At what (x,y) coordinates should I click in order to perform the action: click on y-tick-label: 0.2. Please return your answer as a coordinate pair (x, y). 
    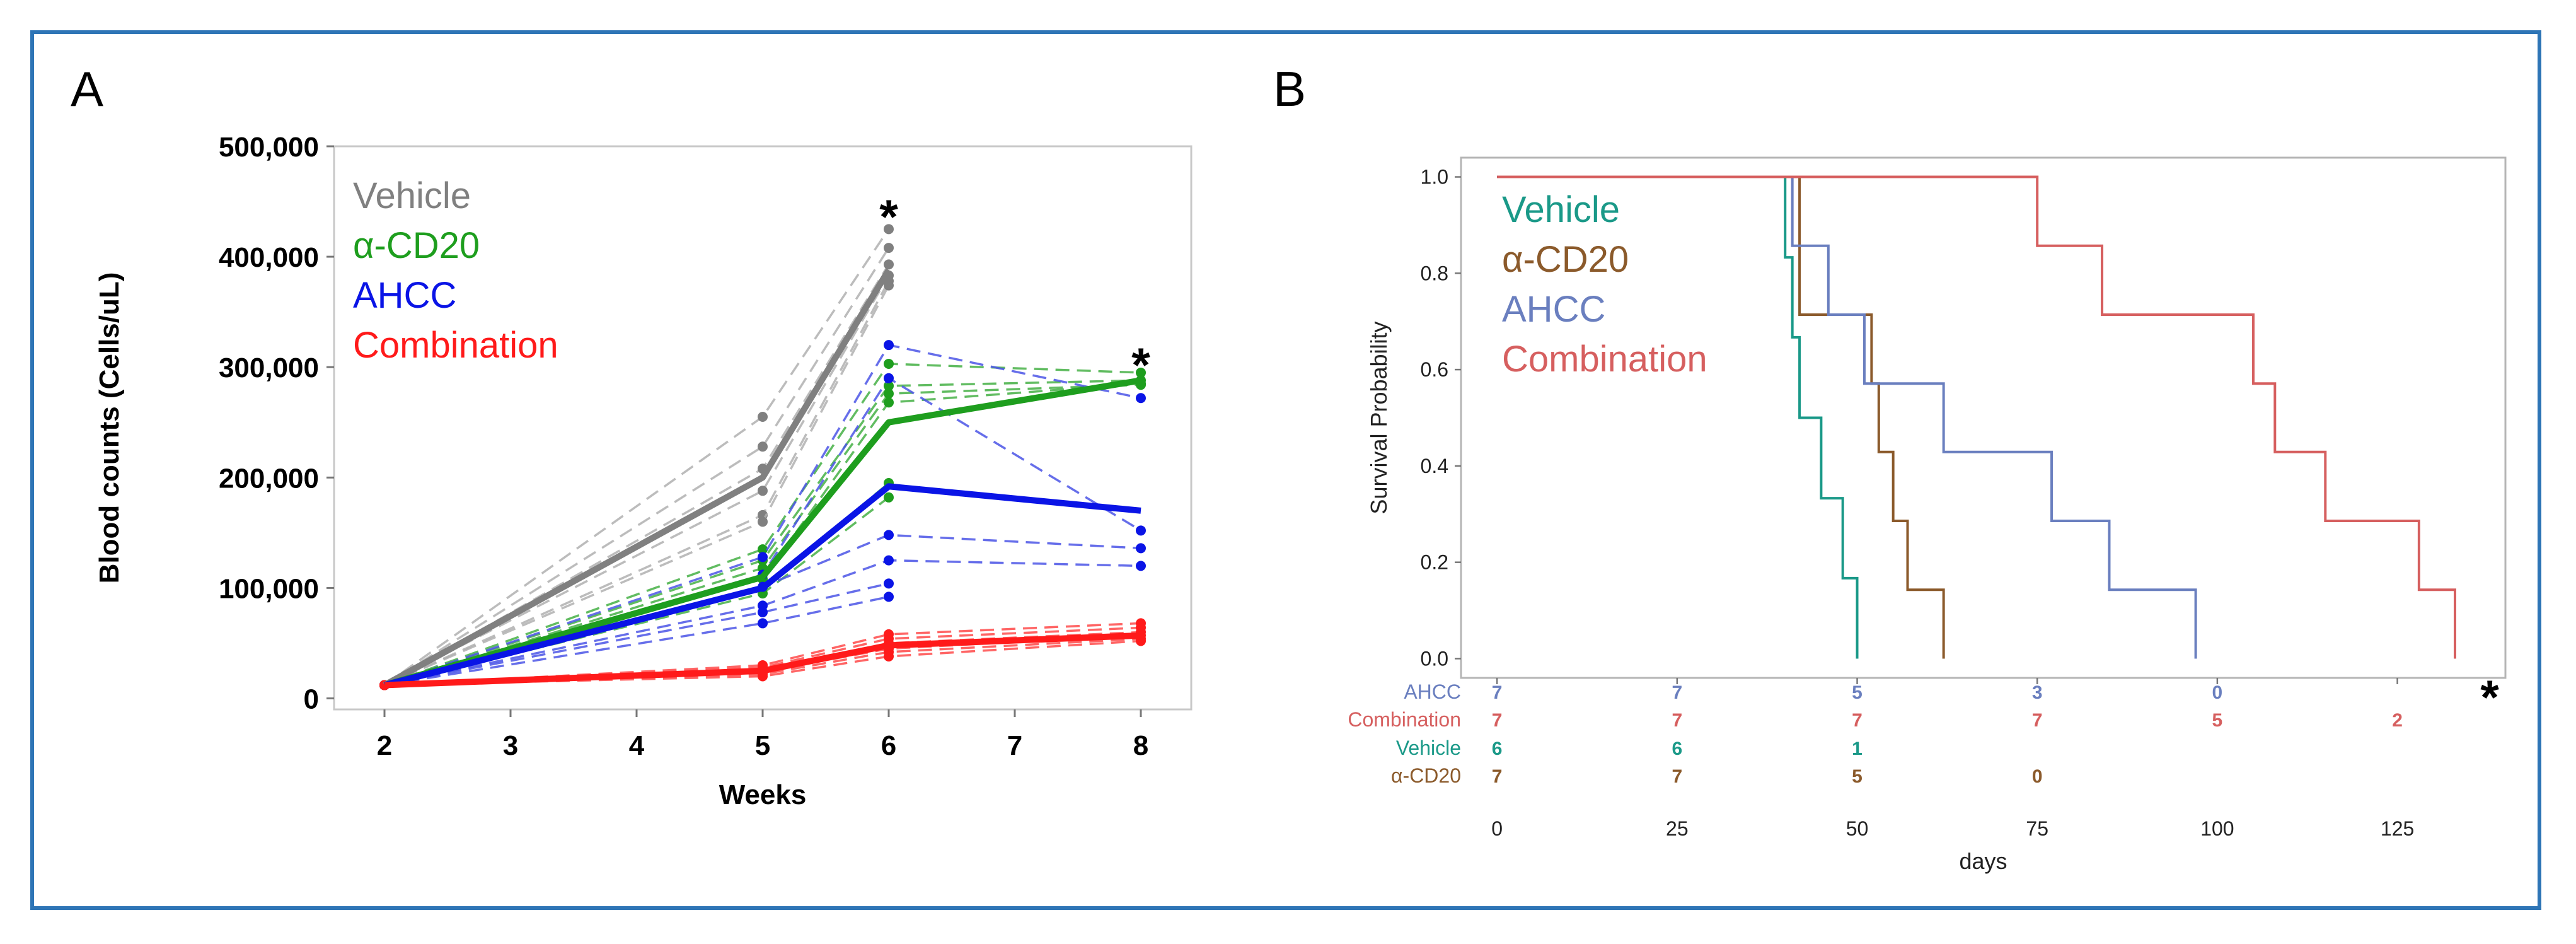
    Looking at the image, I should click on (1435, 563).